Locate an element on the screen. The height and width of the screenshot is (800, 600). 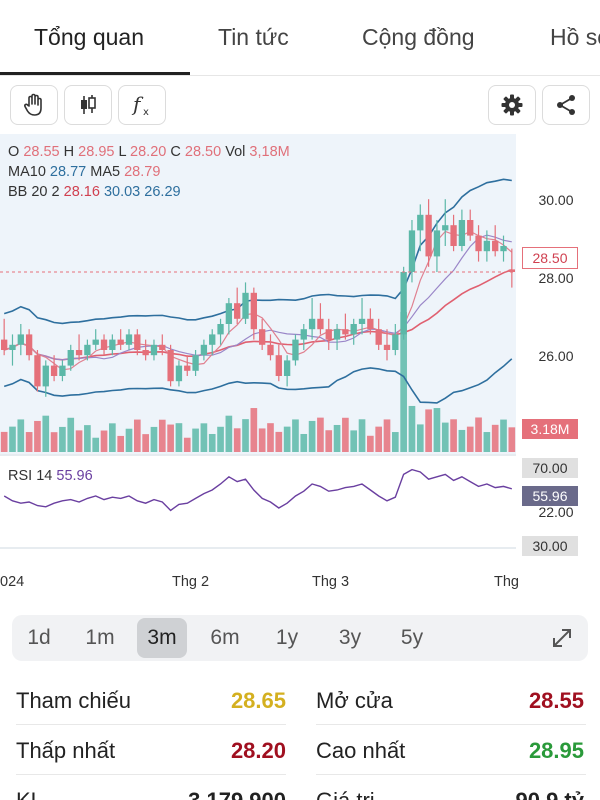
hand-tool-button is located at coordinates (34, 105).